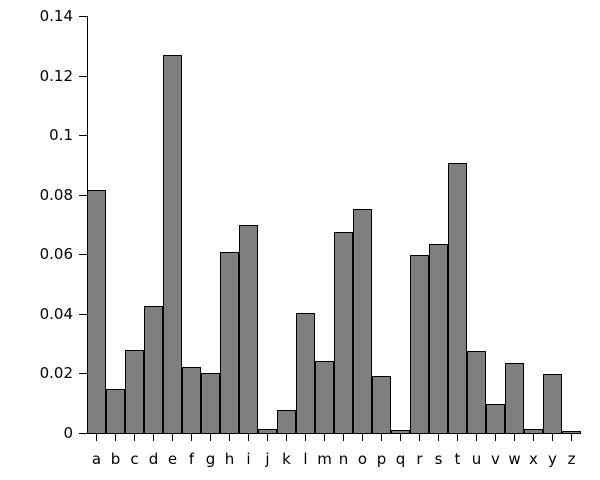 This screenshot has width=600, height=480. I want to click on y-tick-label-0.08: 0.08, so click(56, 195).